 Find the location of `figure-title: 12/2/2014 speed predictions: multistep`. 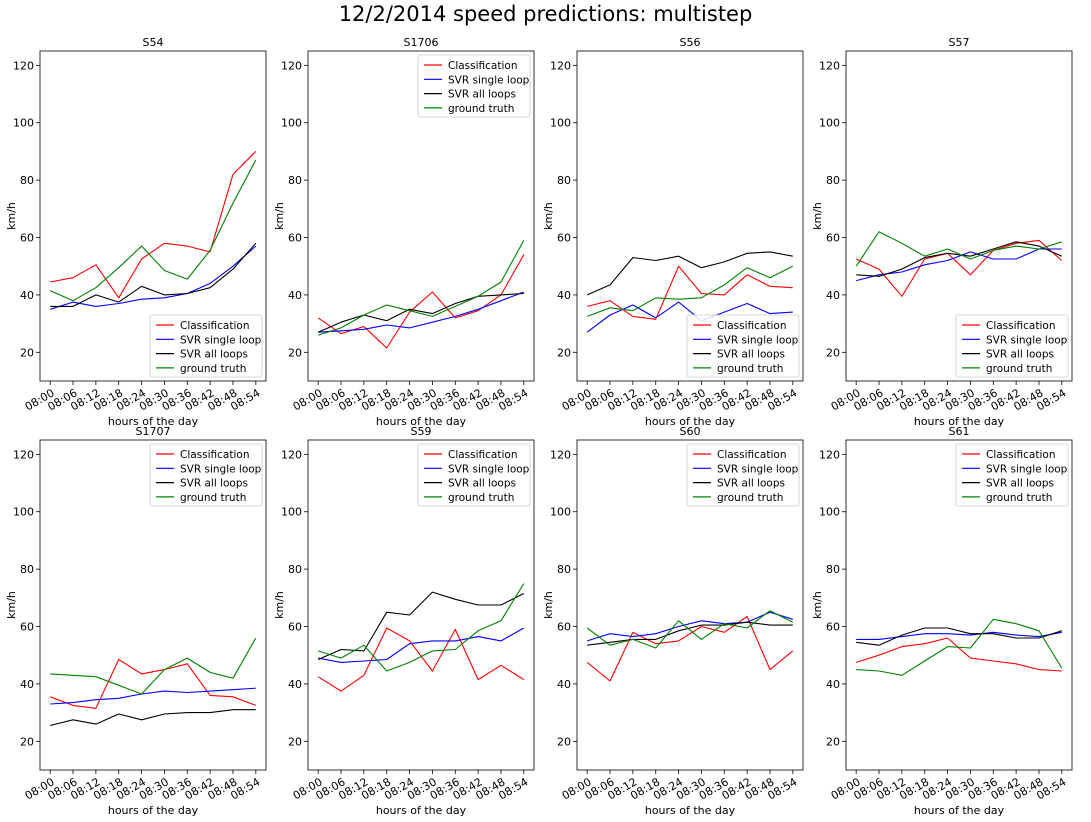

figure-title: 12/2/2014 speed predictions: multistep is located at coordinates (545, 14).